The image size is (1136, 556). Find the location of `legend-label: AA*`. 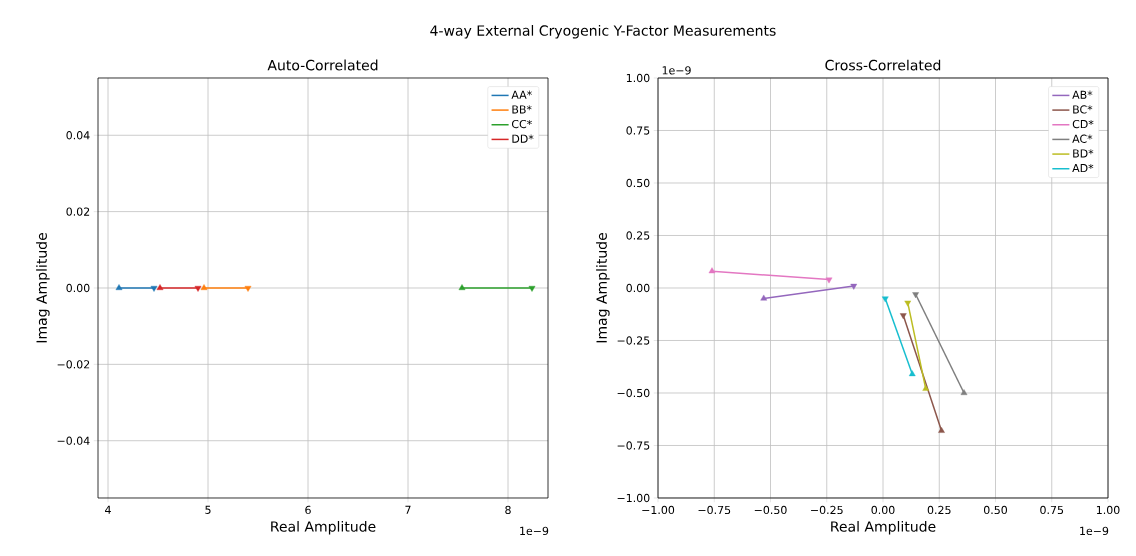

legend-label: AA* is located at coordinates (521, 94).